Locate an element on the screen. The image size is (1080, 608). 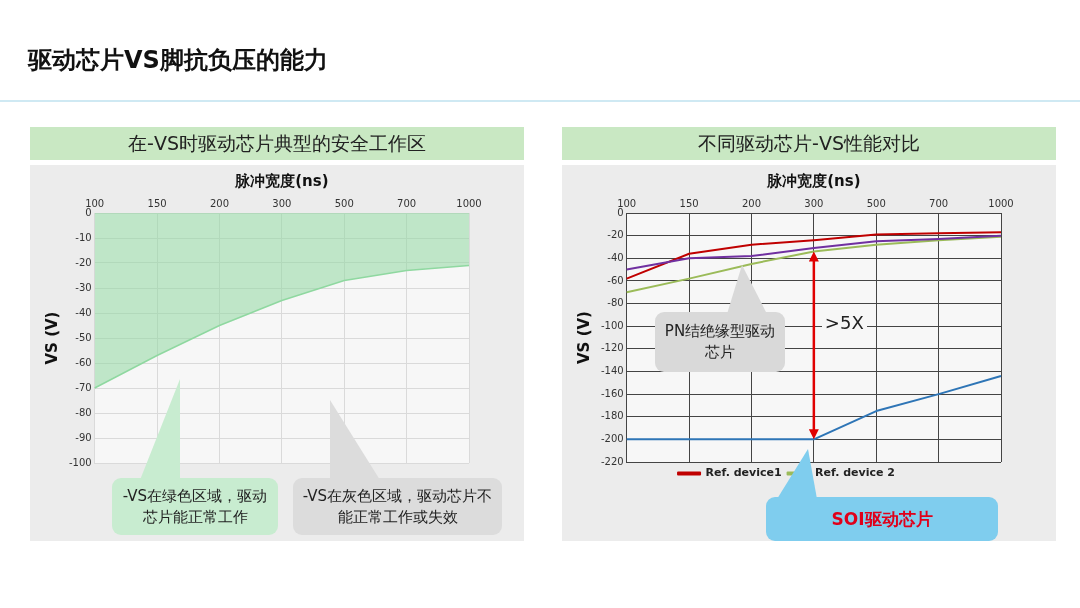
annotation: >5X is located at coordinates (844, 323).